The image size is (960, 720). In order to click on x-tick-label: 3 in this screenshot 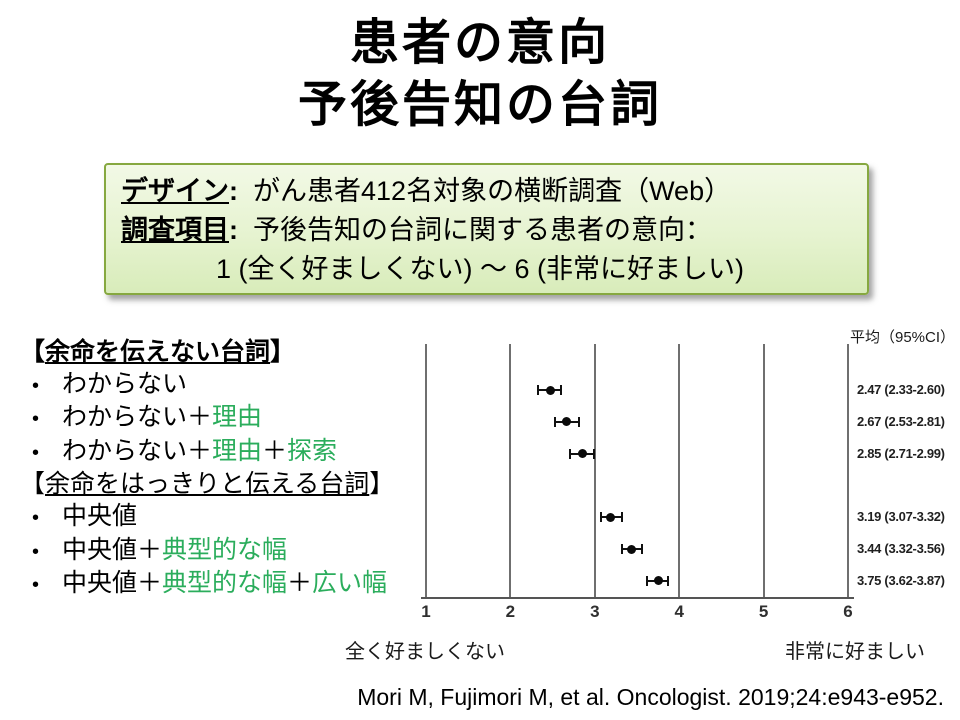, I will do `click(595, 611)`.